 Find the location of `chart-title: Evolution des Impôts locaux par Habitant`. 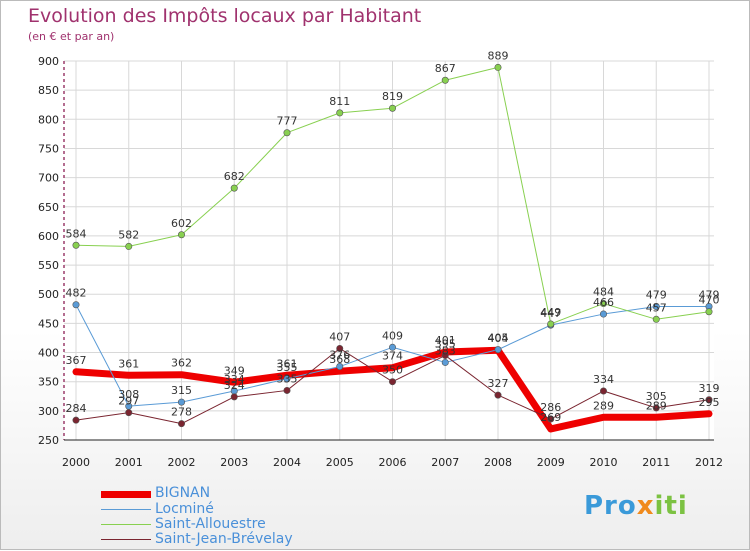

chart-title: Evolution des Impôts locaux par Habitant is located at coordinates (225, 16).